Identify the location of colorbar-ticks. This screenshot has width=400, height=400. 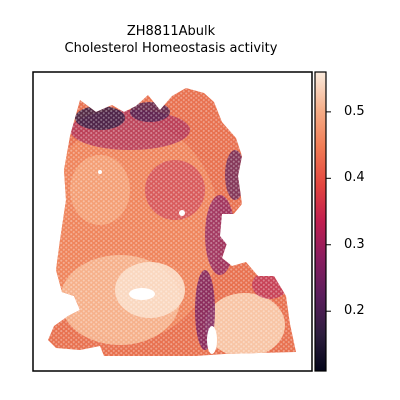
(328, 211).